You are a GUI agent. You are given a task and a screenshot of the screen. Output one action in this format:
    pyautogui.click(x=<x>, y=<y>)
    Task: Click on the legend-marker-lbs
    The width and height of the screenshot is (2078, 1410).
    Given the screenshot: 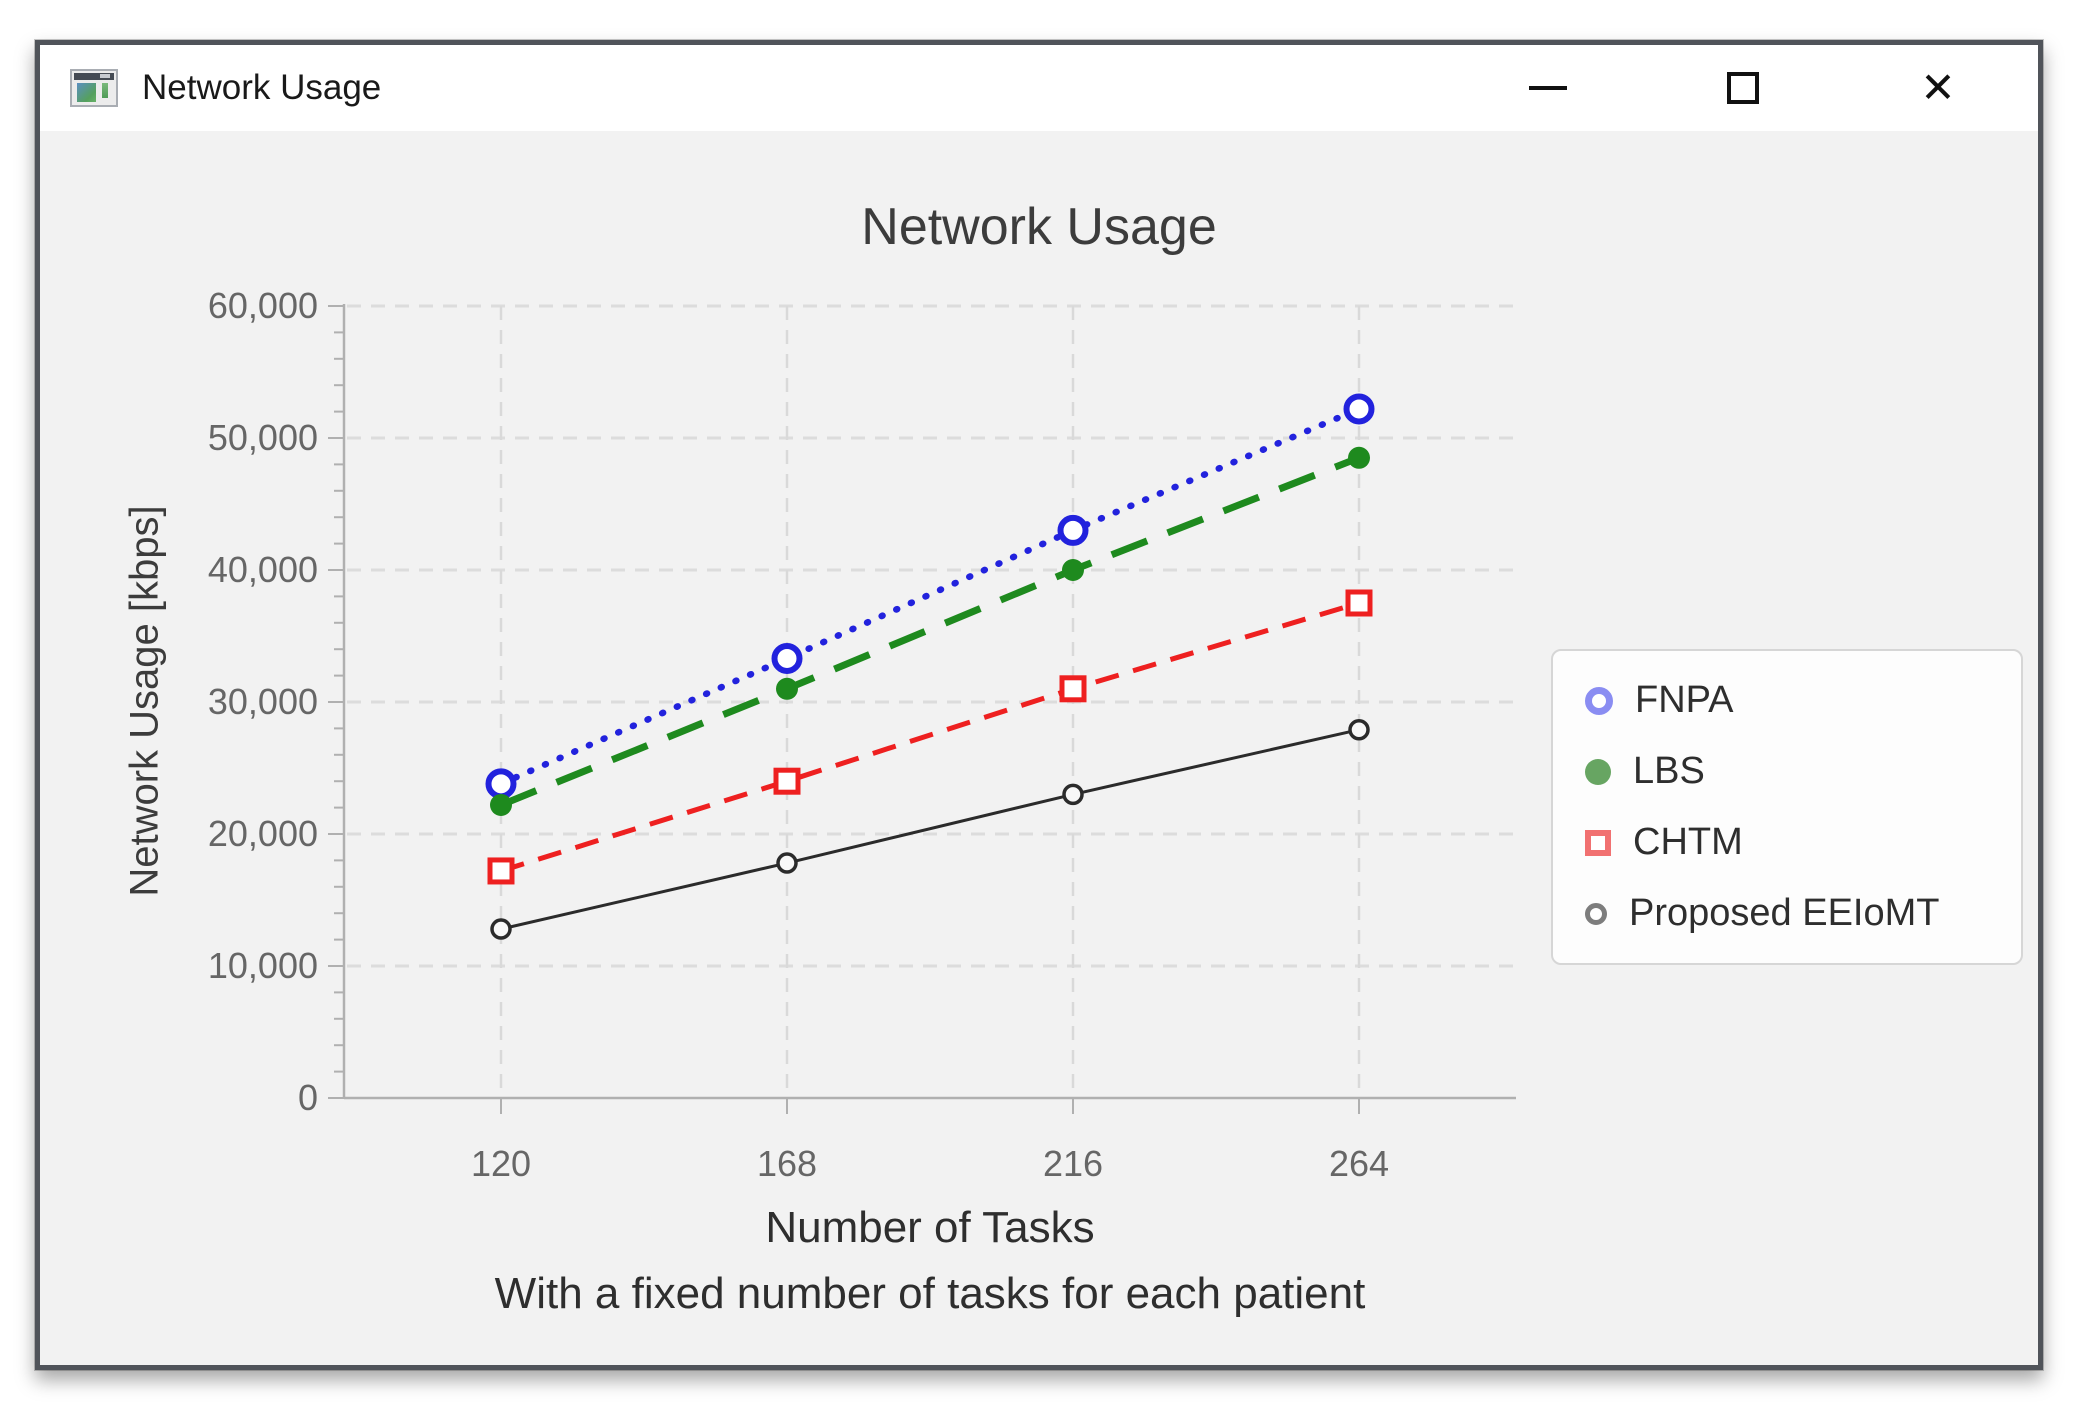 What is the action you would take?
    pyautogui.click(x=1598, y=771)
    